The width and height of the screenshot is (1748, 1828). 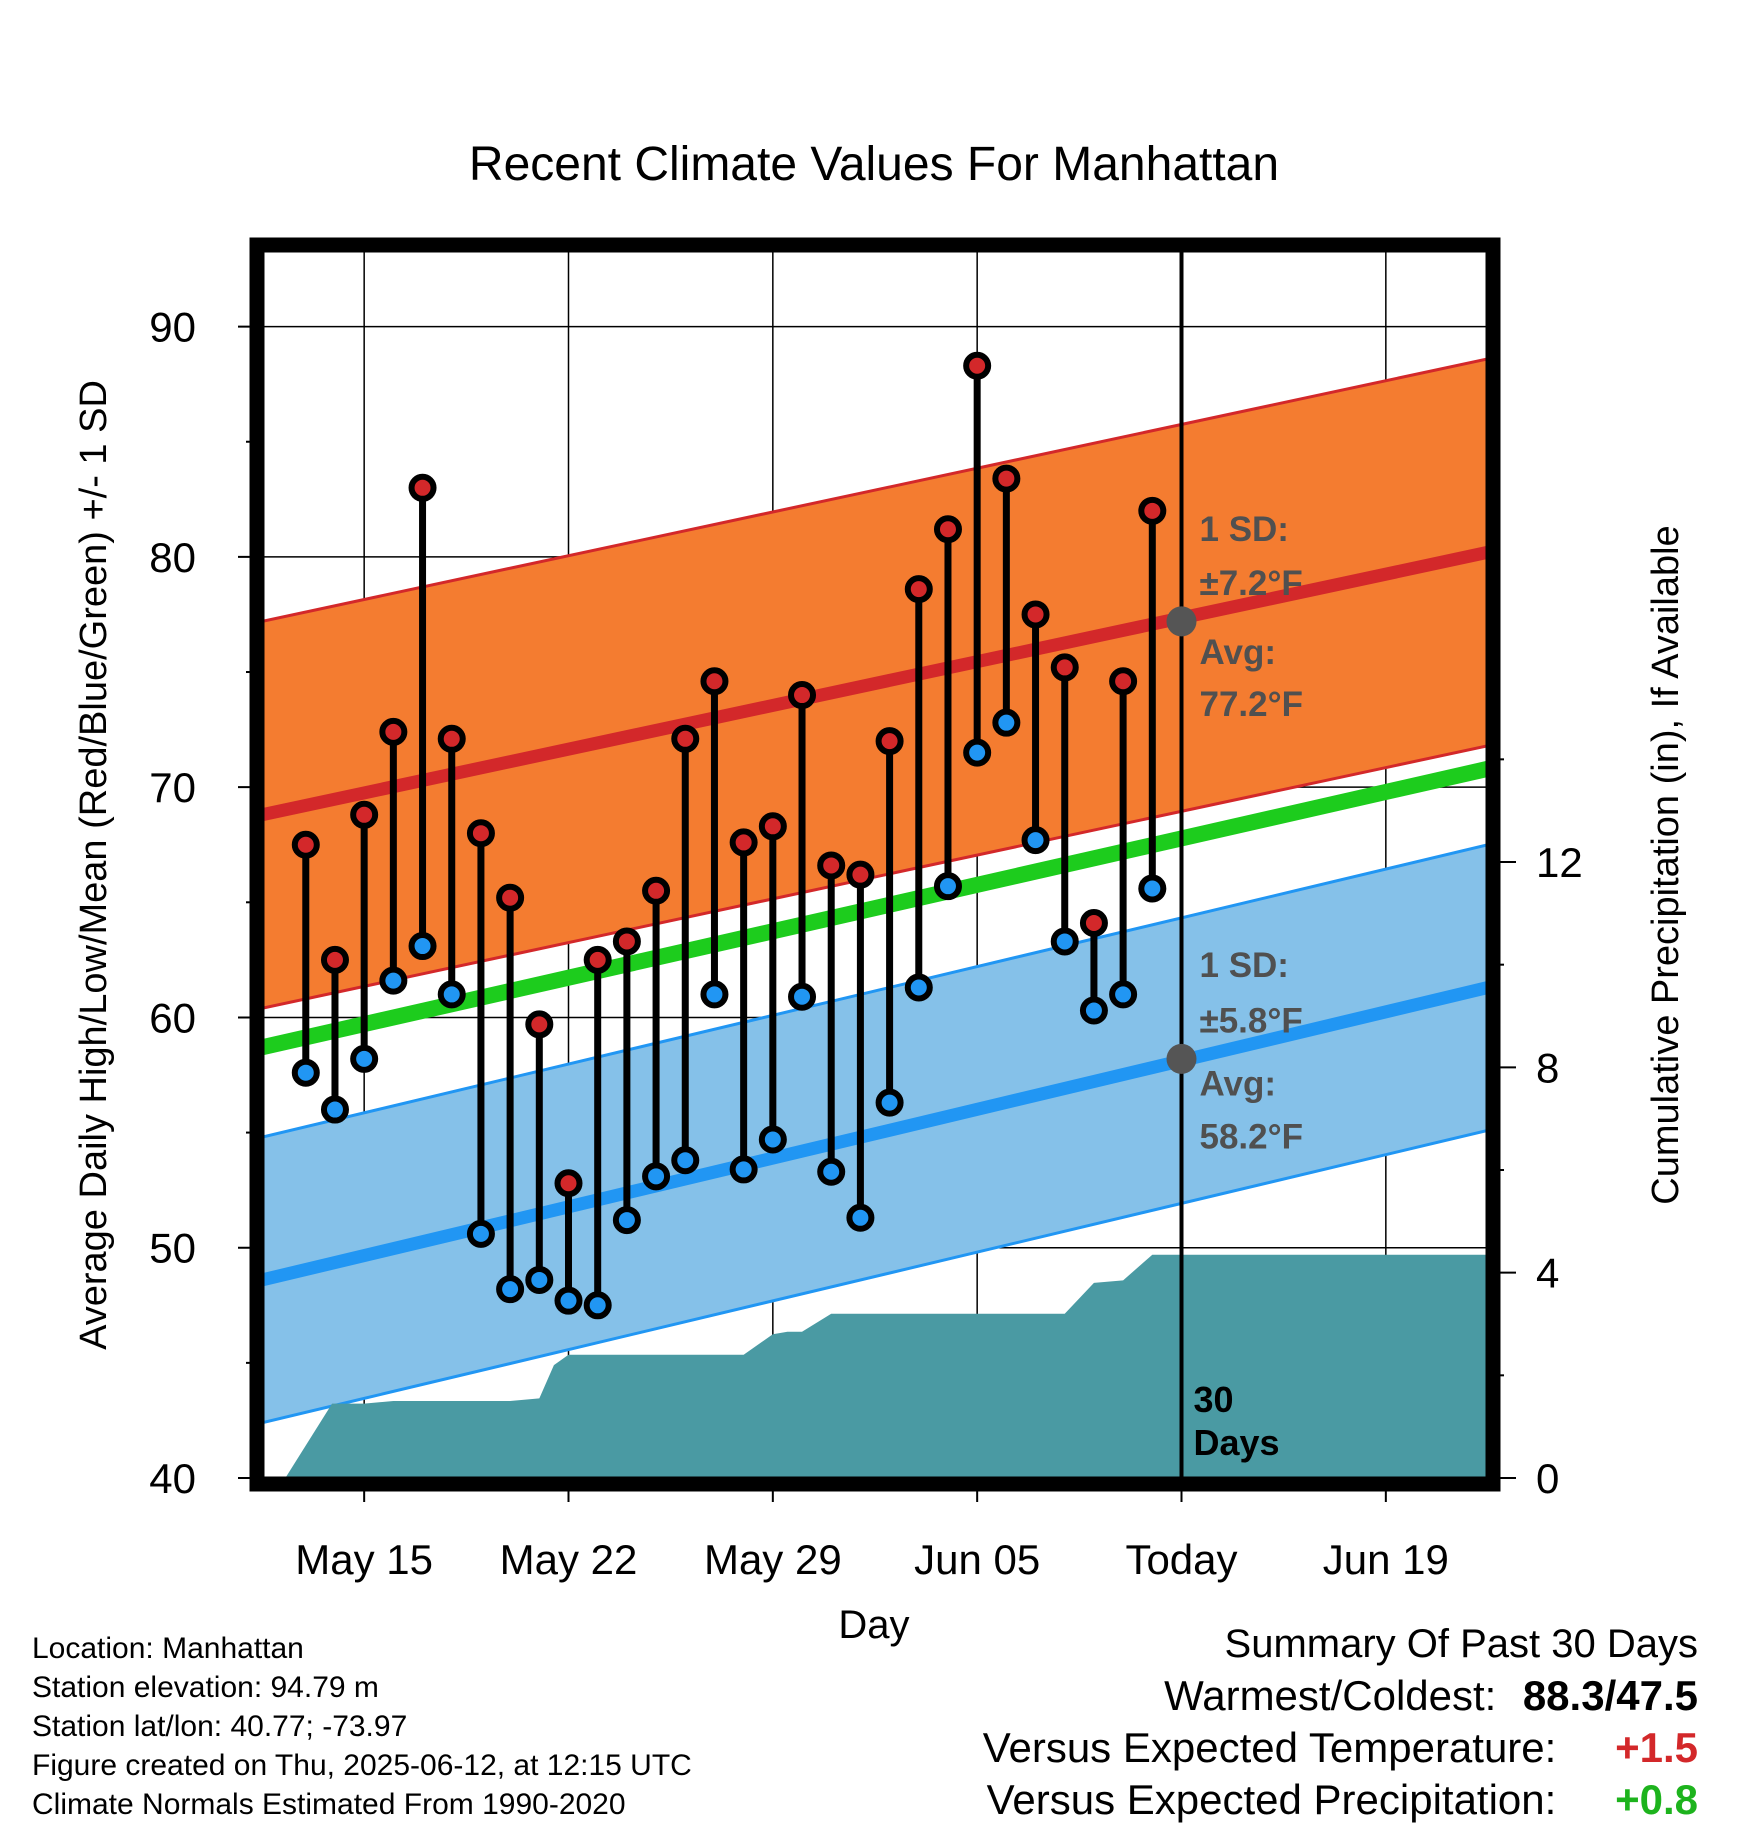 What do you see at coordinates (1237, 1442) in the screenshot?
I see `today-days-label: Days` at bounding box center [1237, 1442].